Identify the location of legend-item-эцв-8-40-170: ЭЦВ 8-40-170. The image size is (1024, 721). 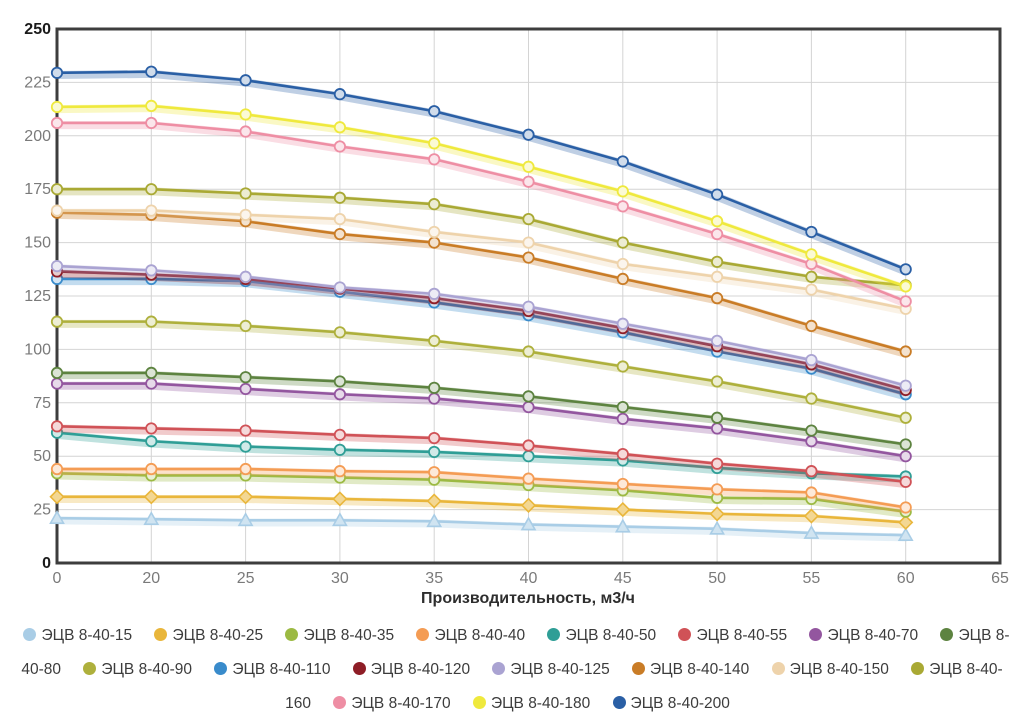
(392, 703).